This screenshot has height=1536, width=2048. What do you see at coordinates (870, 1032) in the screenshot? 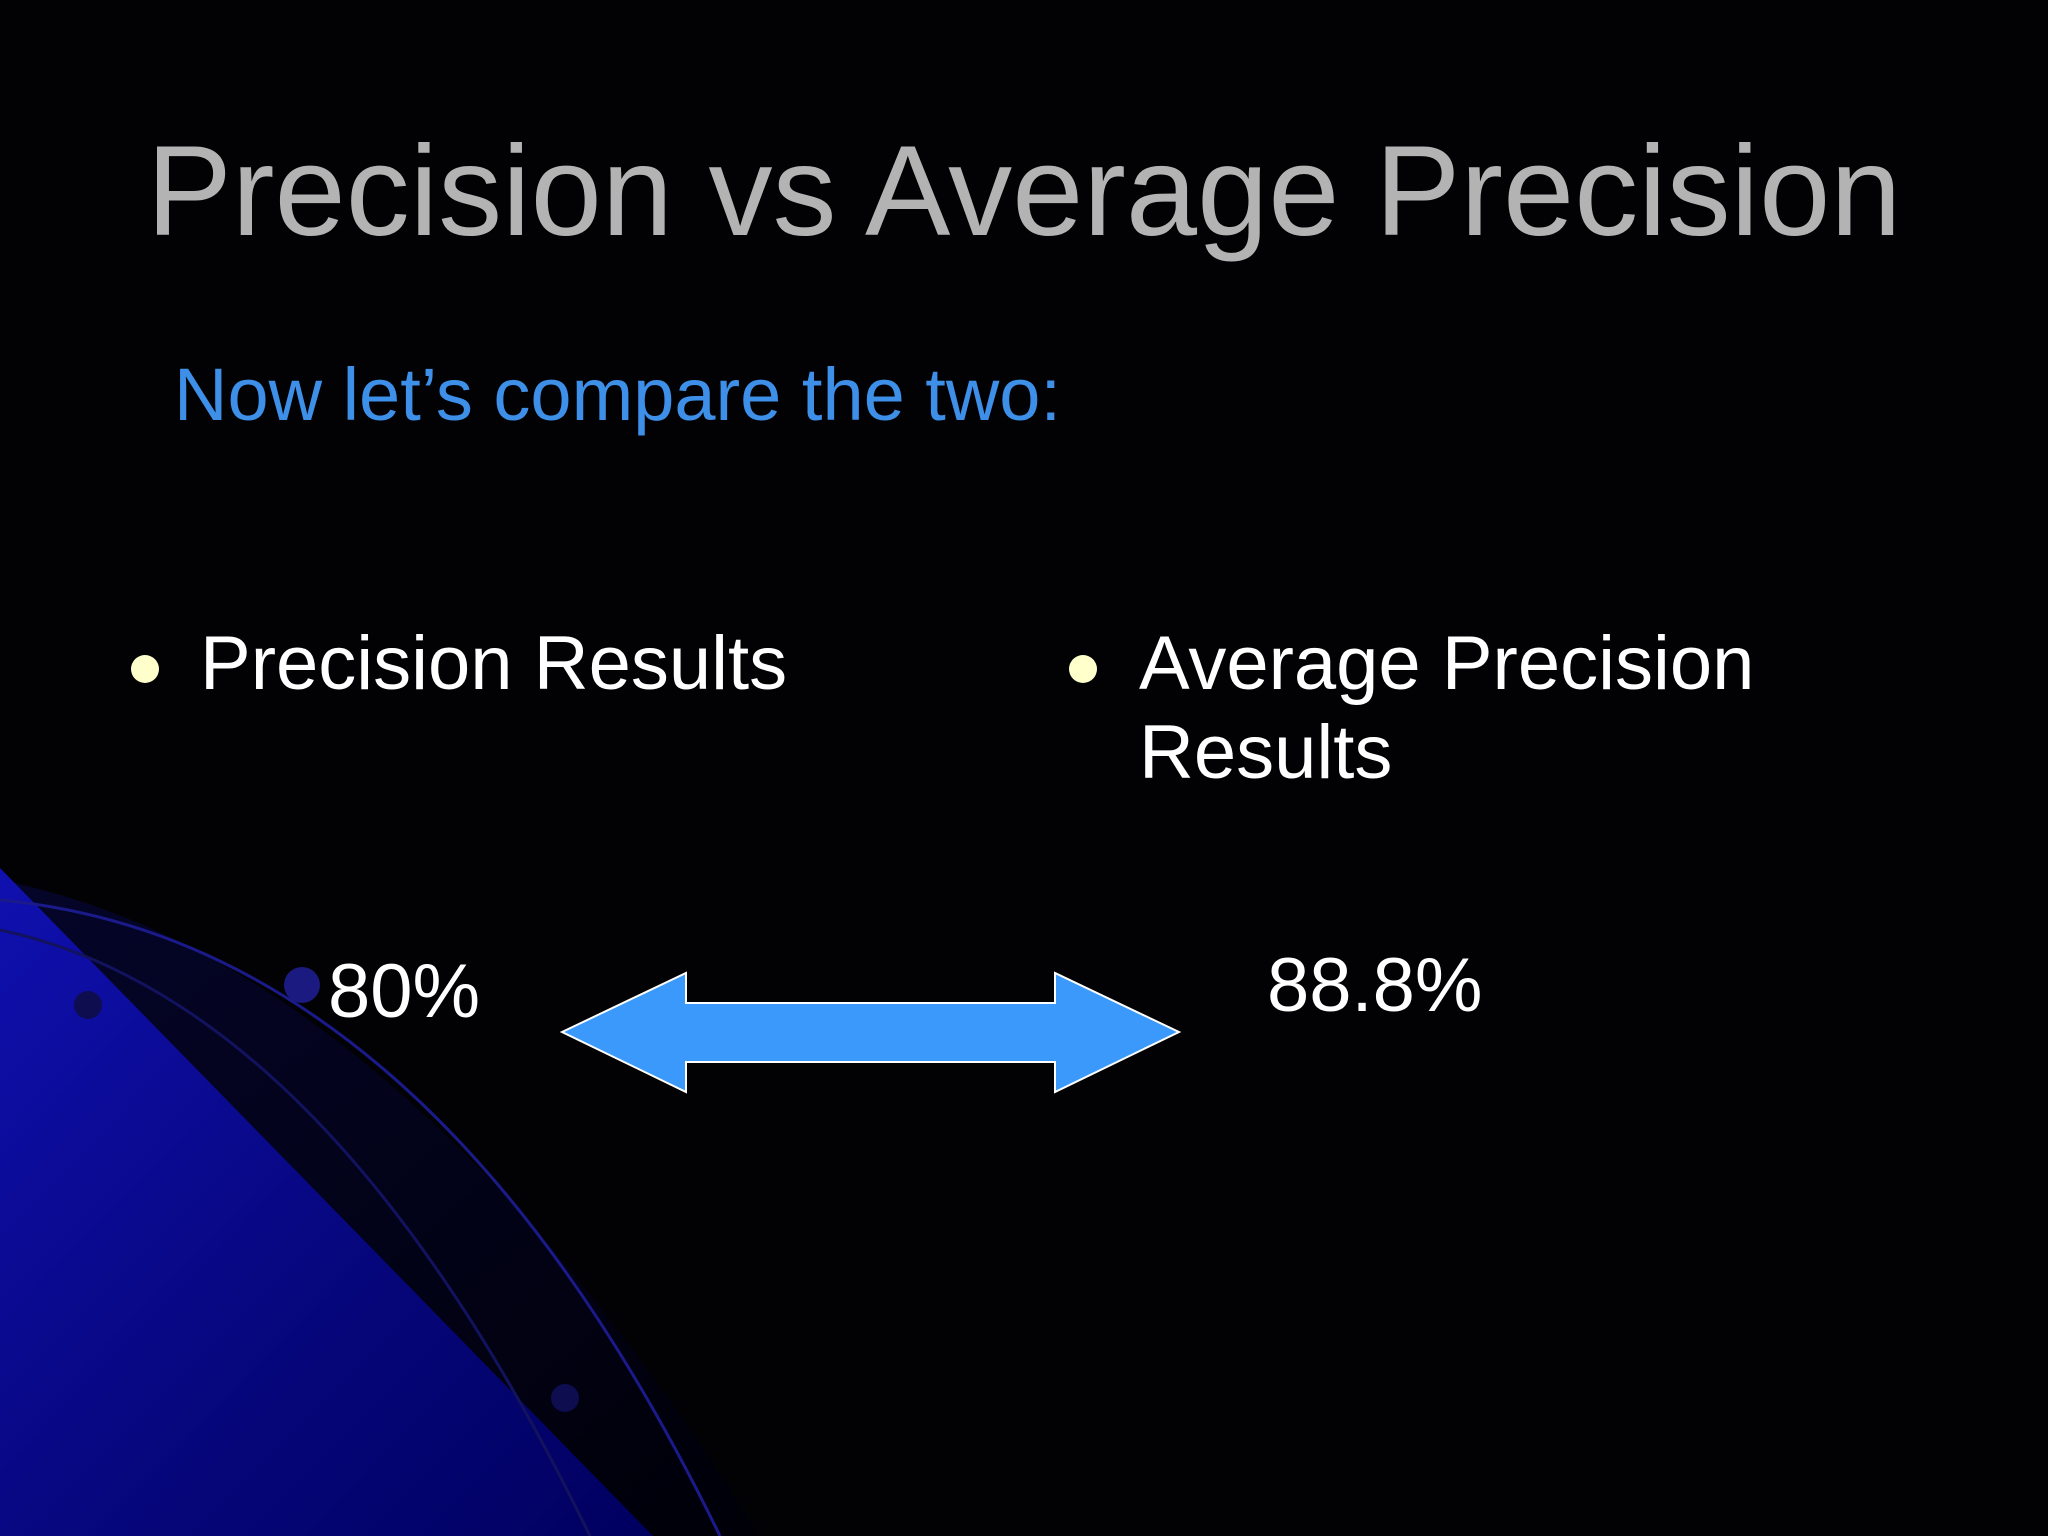
I see `double-arrow` at bounding box center [870, 1032].